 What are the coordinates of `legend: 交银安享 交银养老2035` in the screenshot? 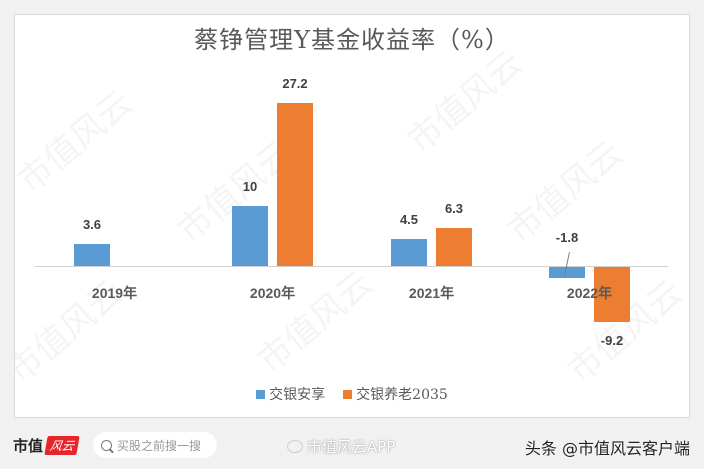 It's located at (352, 394).